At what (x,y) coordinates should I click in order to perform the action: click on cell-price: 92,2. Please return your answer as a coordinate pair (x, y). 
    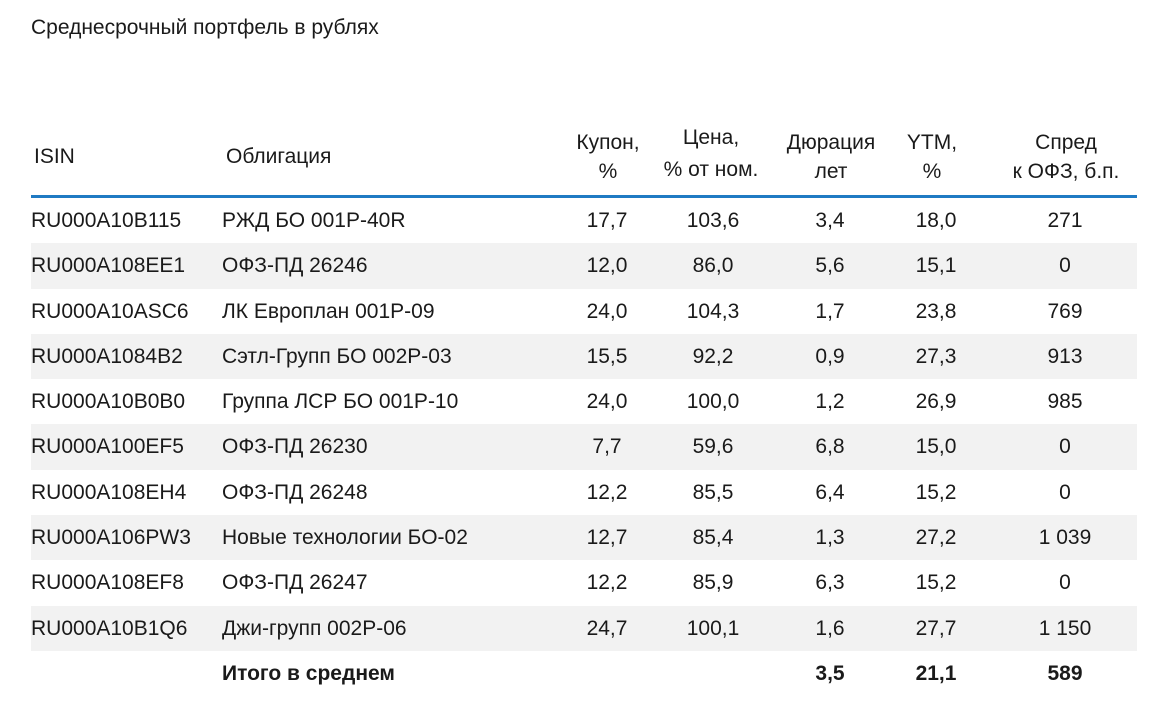
    Looking at the image, I should click on (713, 356).